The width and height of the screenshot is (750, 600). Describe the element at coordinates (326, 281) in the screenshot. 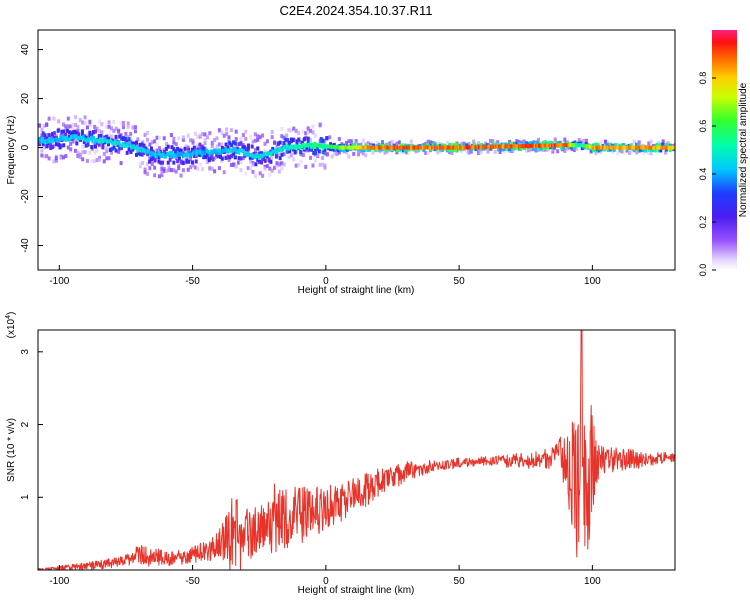

I see `x-tick-label: 0` at that location.